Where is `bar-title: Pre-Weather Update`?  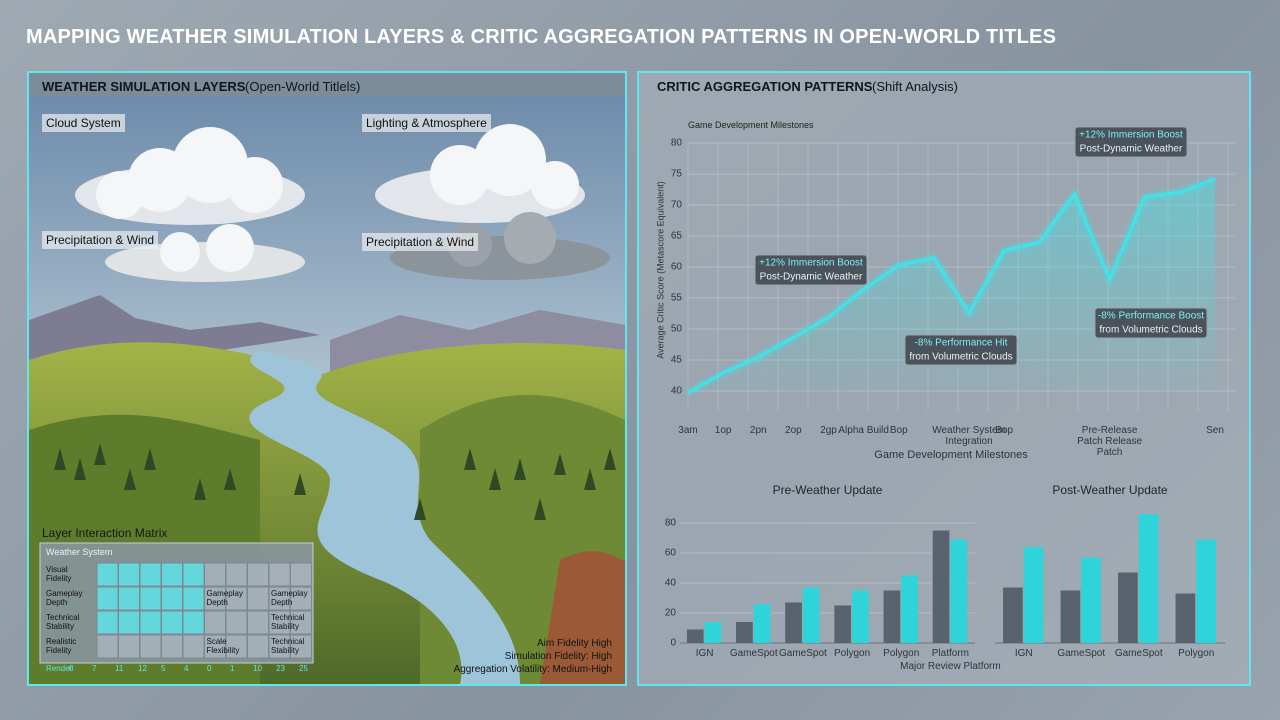 bar-title: Pre-Weather Update is located at coordinates (827, 490).